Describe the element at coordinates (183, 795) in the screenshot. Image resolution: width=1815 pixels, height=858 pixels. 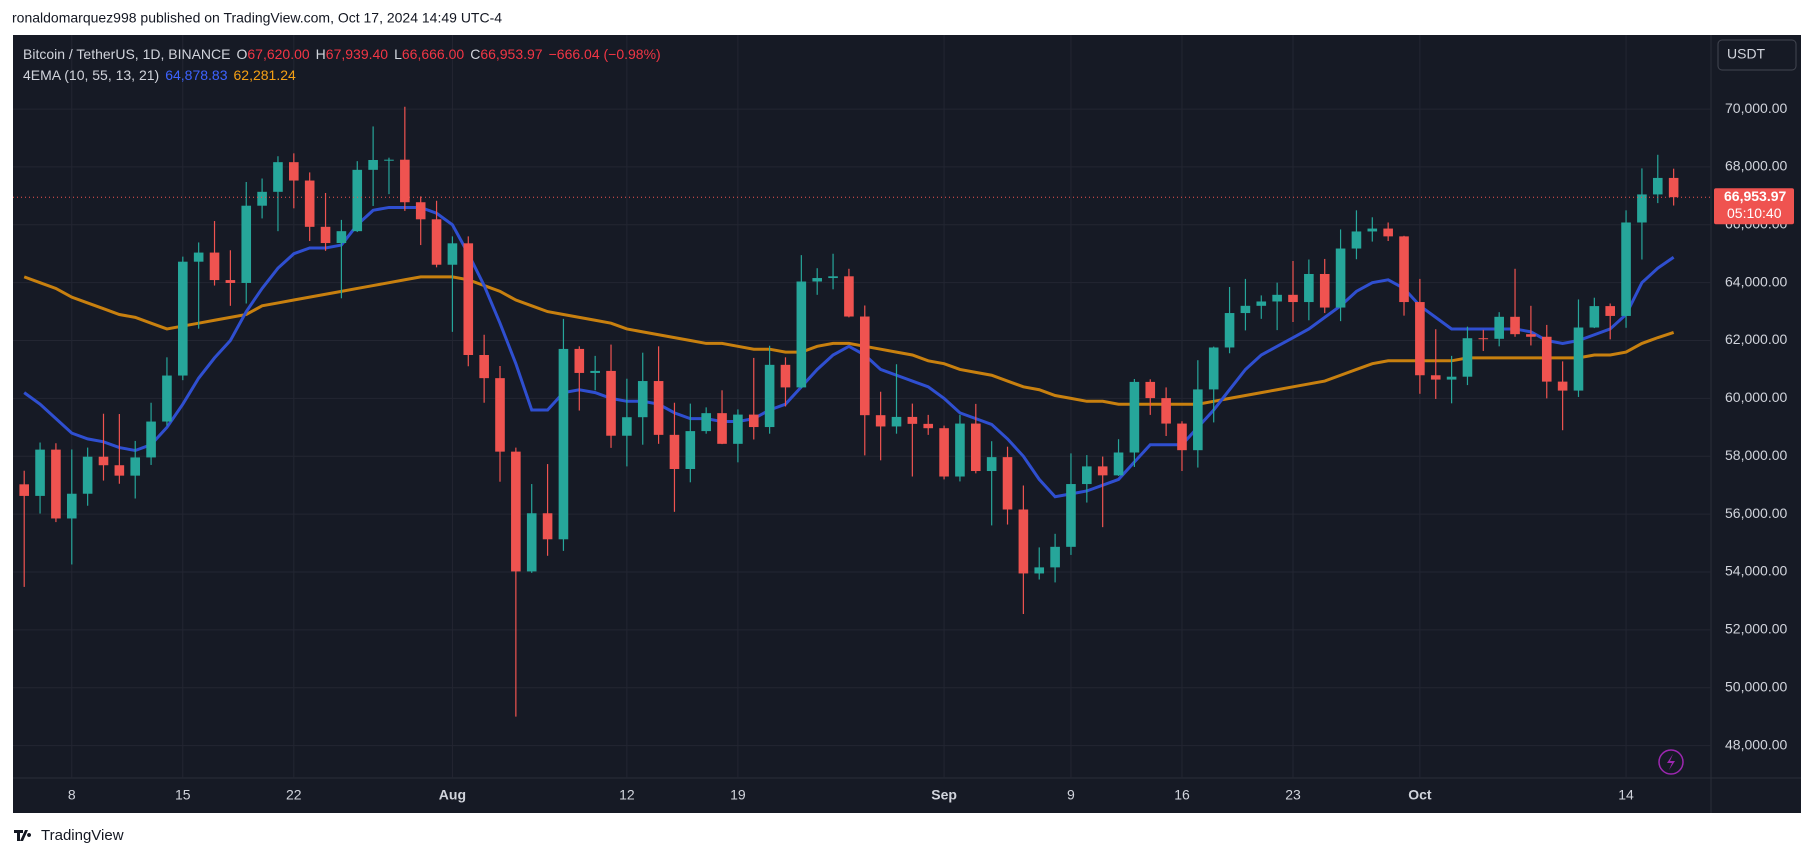
I see `x-tick-label: 15` at that location.